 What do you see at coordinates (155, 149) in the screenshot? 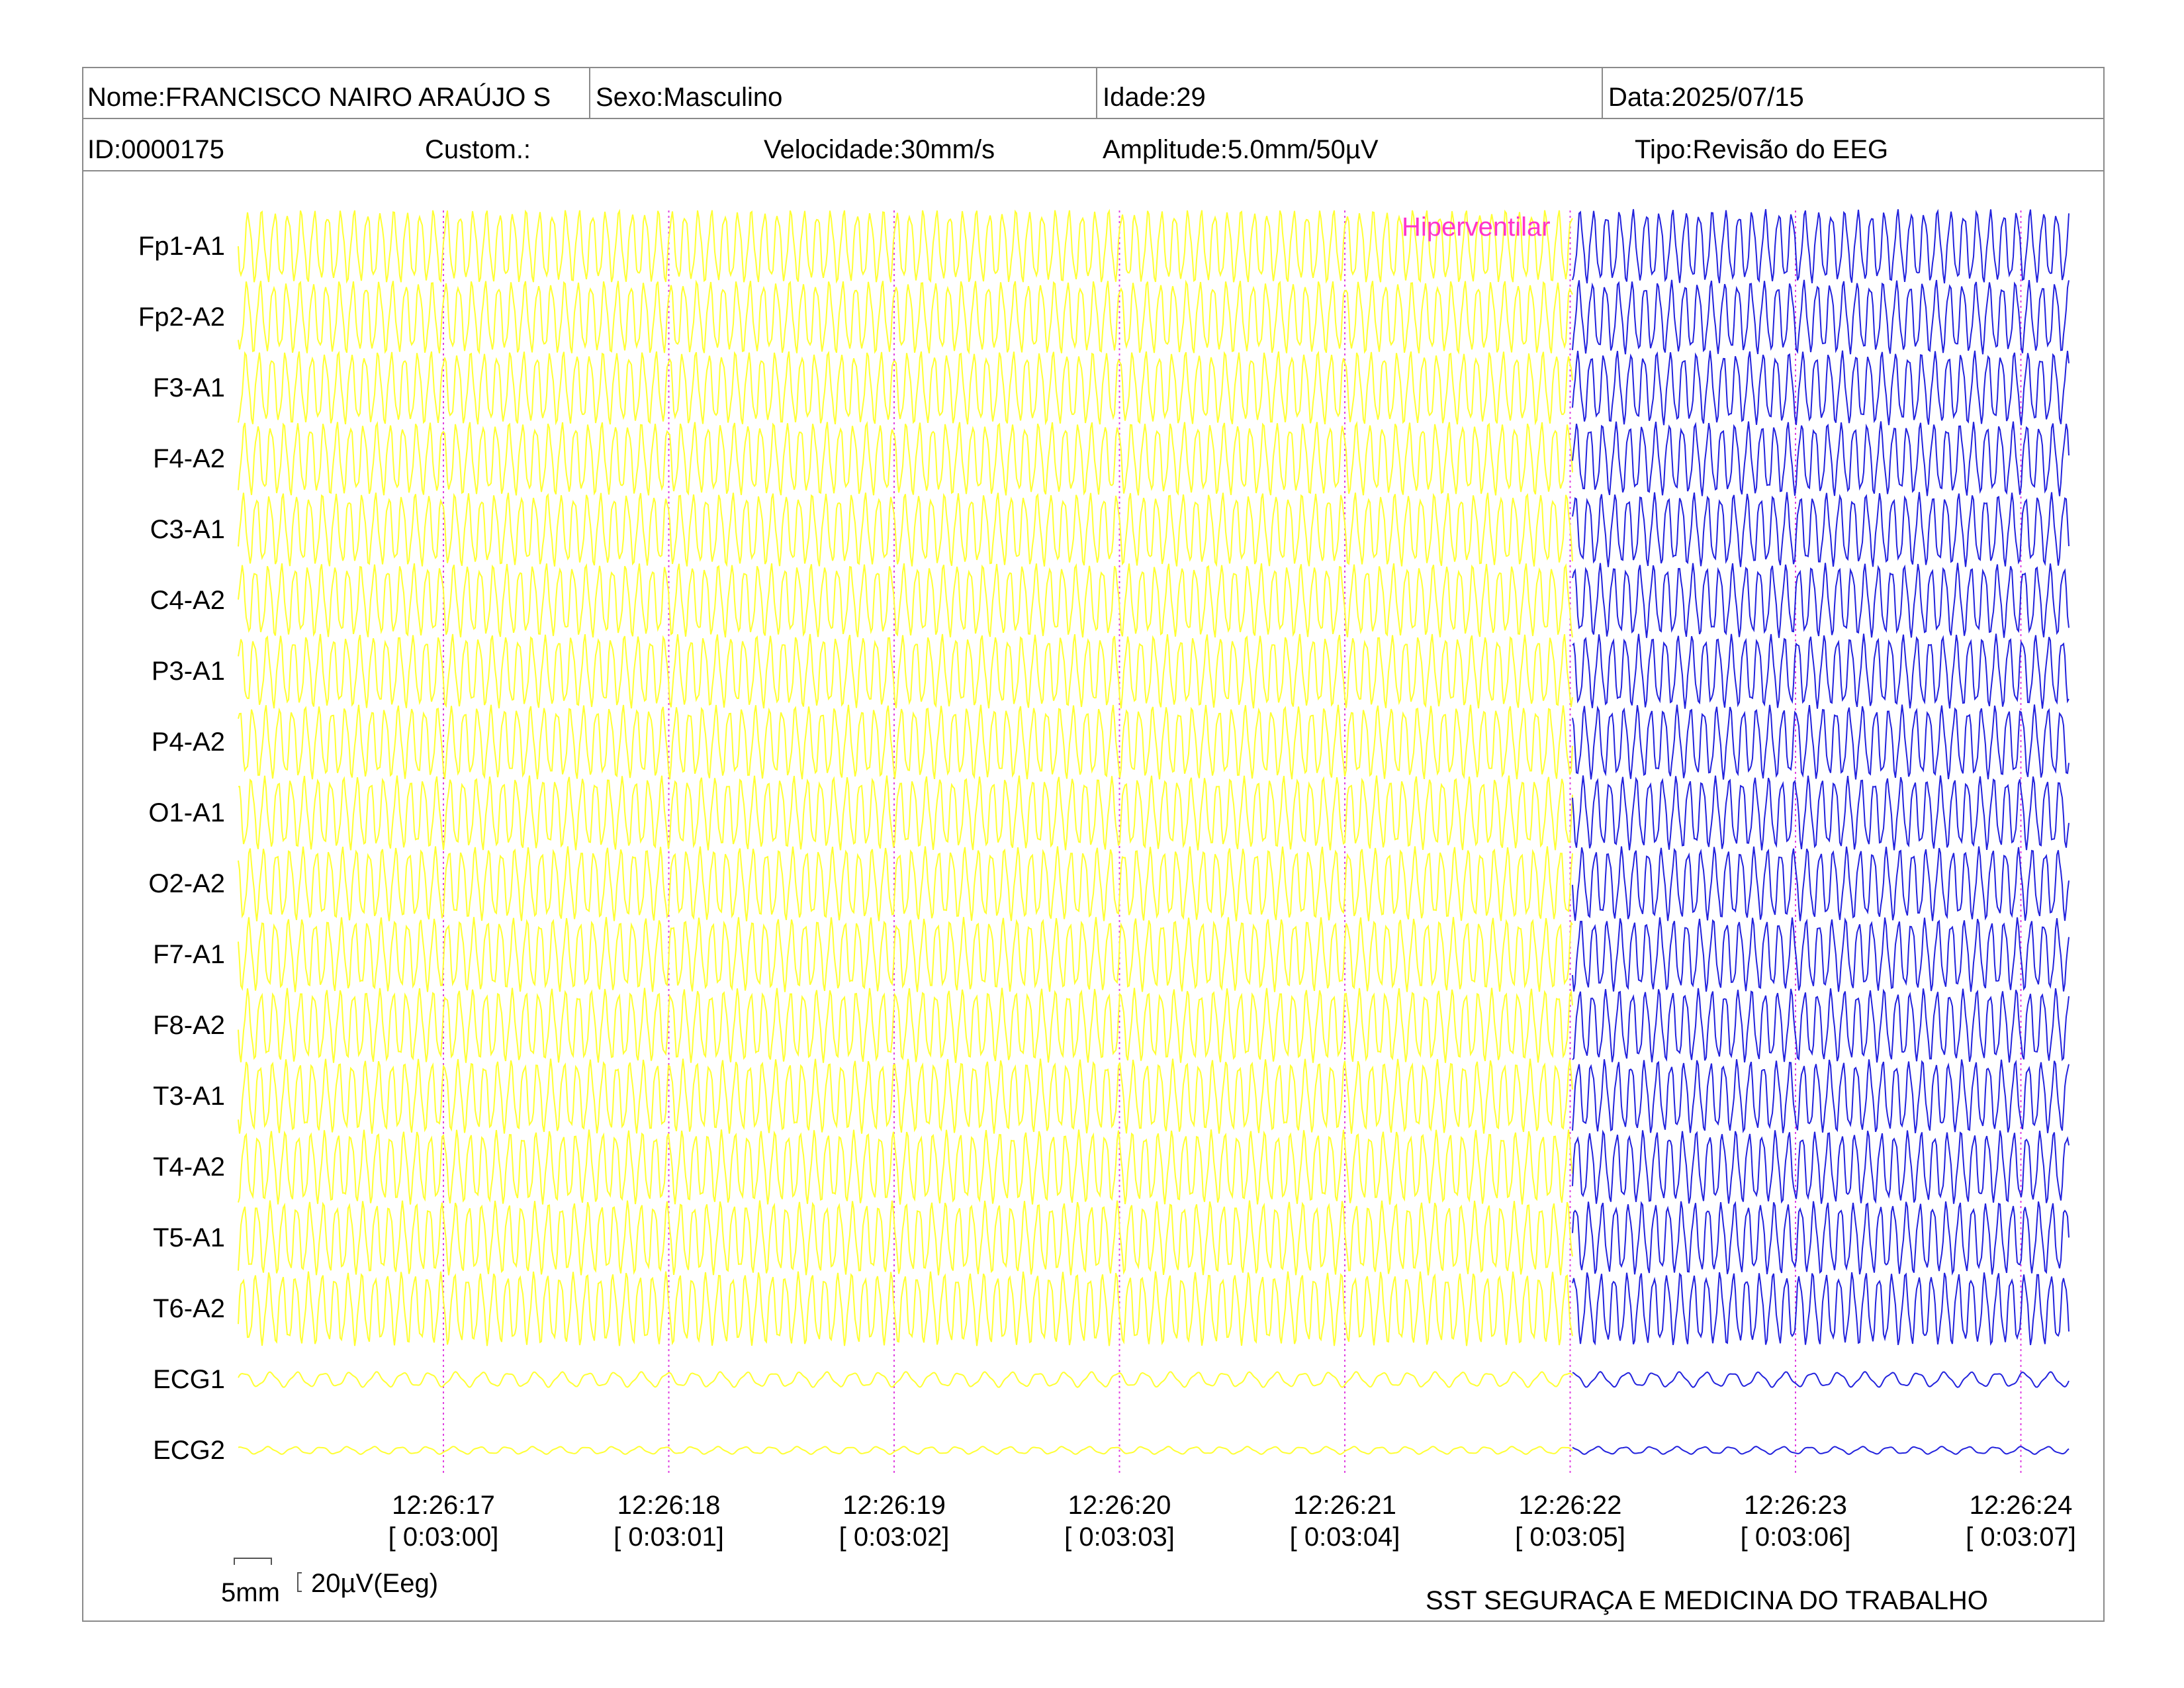
I see `patient-id: ID:0000175` at bounding box center [155, 149].